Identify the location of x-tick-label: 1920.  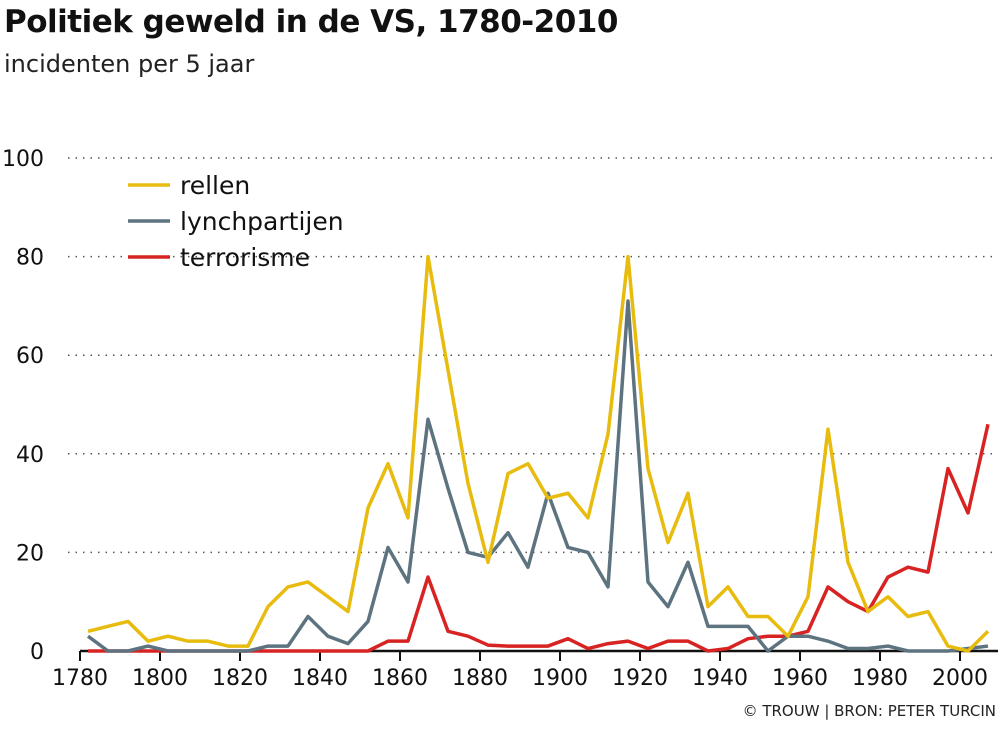
(640, 678).